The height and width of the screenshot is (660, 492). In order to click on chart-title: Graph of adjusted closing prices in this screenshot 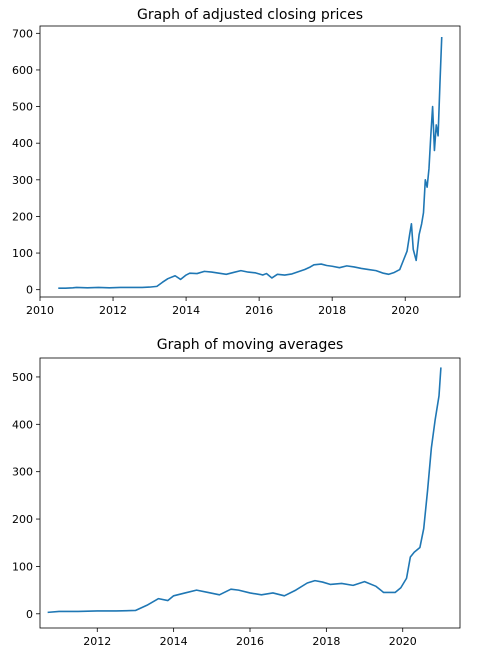, I will do `click(250, 15)`.